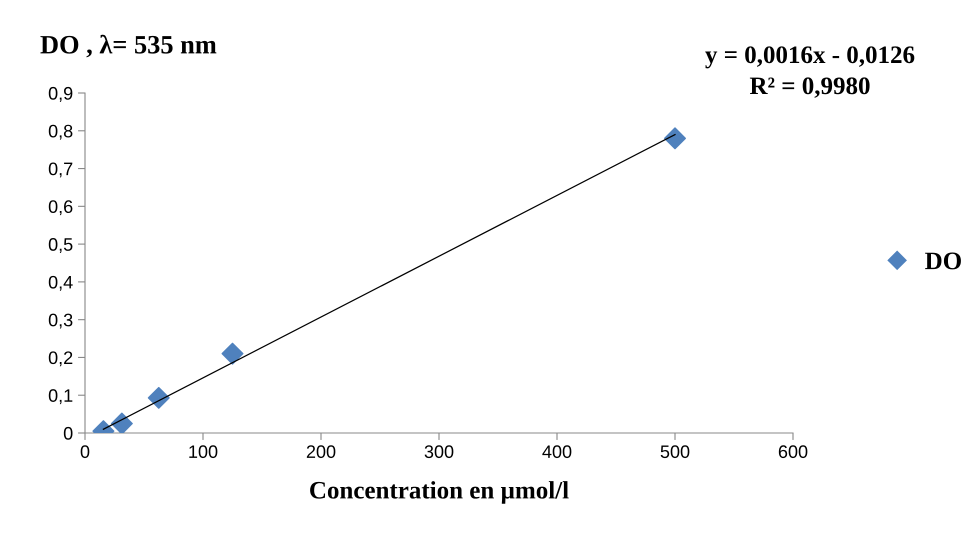 The height and width of the screenshot is (541, 970). What do you see at coordinates (943, 261) in the screenshot?
I see `legend-label: DO` at bounding box center [943, 261].